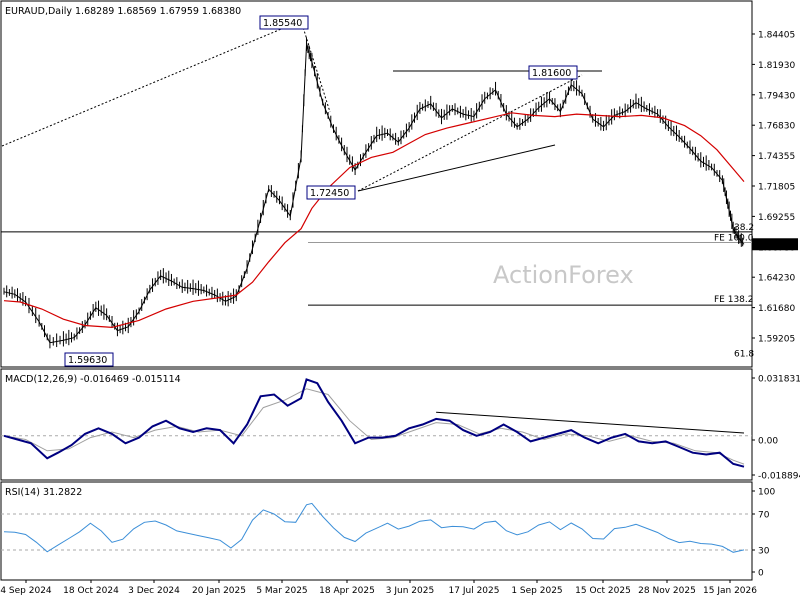 This screenshot has height=600, width=800. Describe the element at coordinates (776, 96) in the screenshot. I see `price-tick-label: 1.79430` at that location.